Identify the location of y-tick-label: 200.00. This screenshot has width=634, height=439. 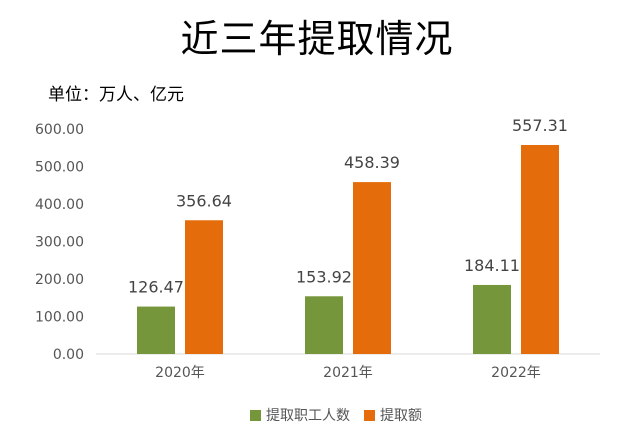
(59, 280).